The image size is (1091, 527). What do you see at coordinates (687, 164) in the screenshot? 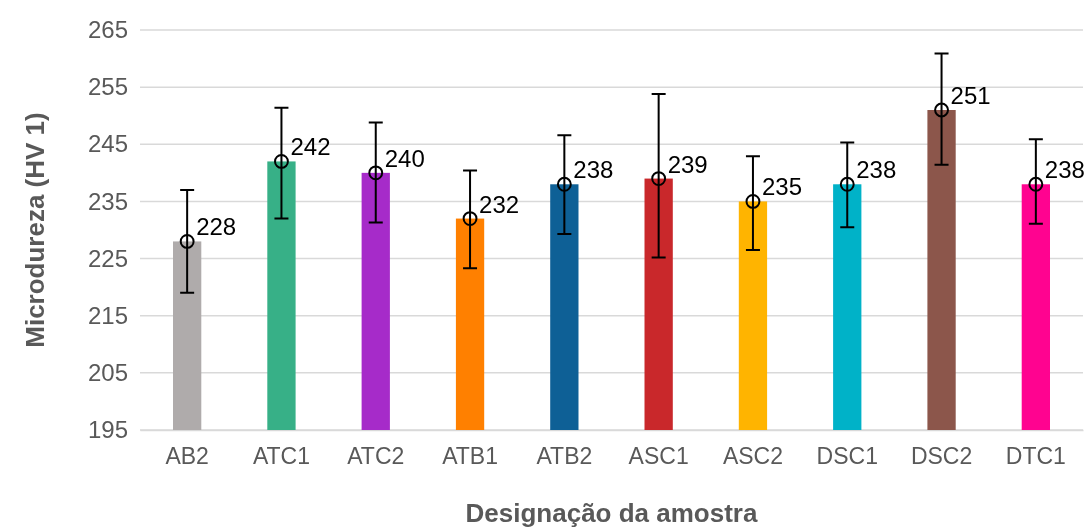
I see `data-label: 239` at bounding box center [687, 164].